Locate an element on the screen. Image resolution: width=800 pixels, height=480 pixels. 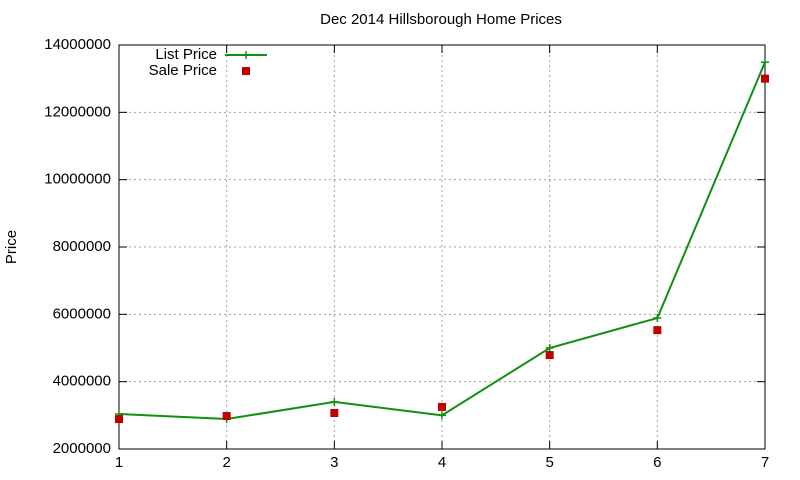
x-tick-label: 4 is located at coordinates (442, 462).